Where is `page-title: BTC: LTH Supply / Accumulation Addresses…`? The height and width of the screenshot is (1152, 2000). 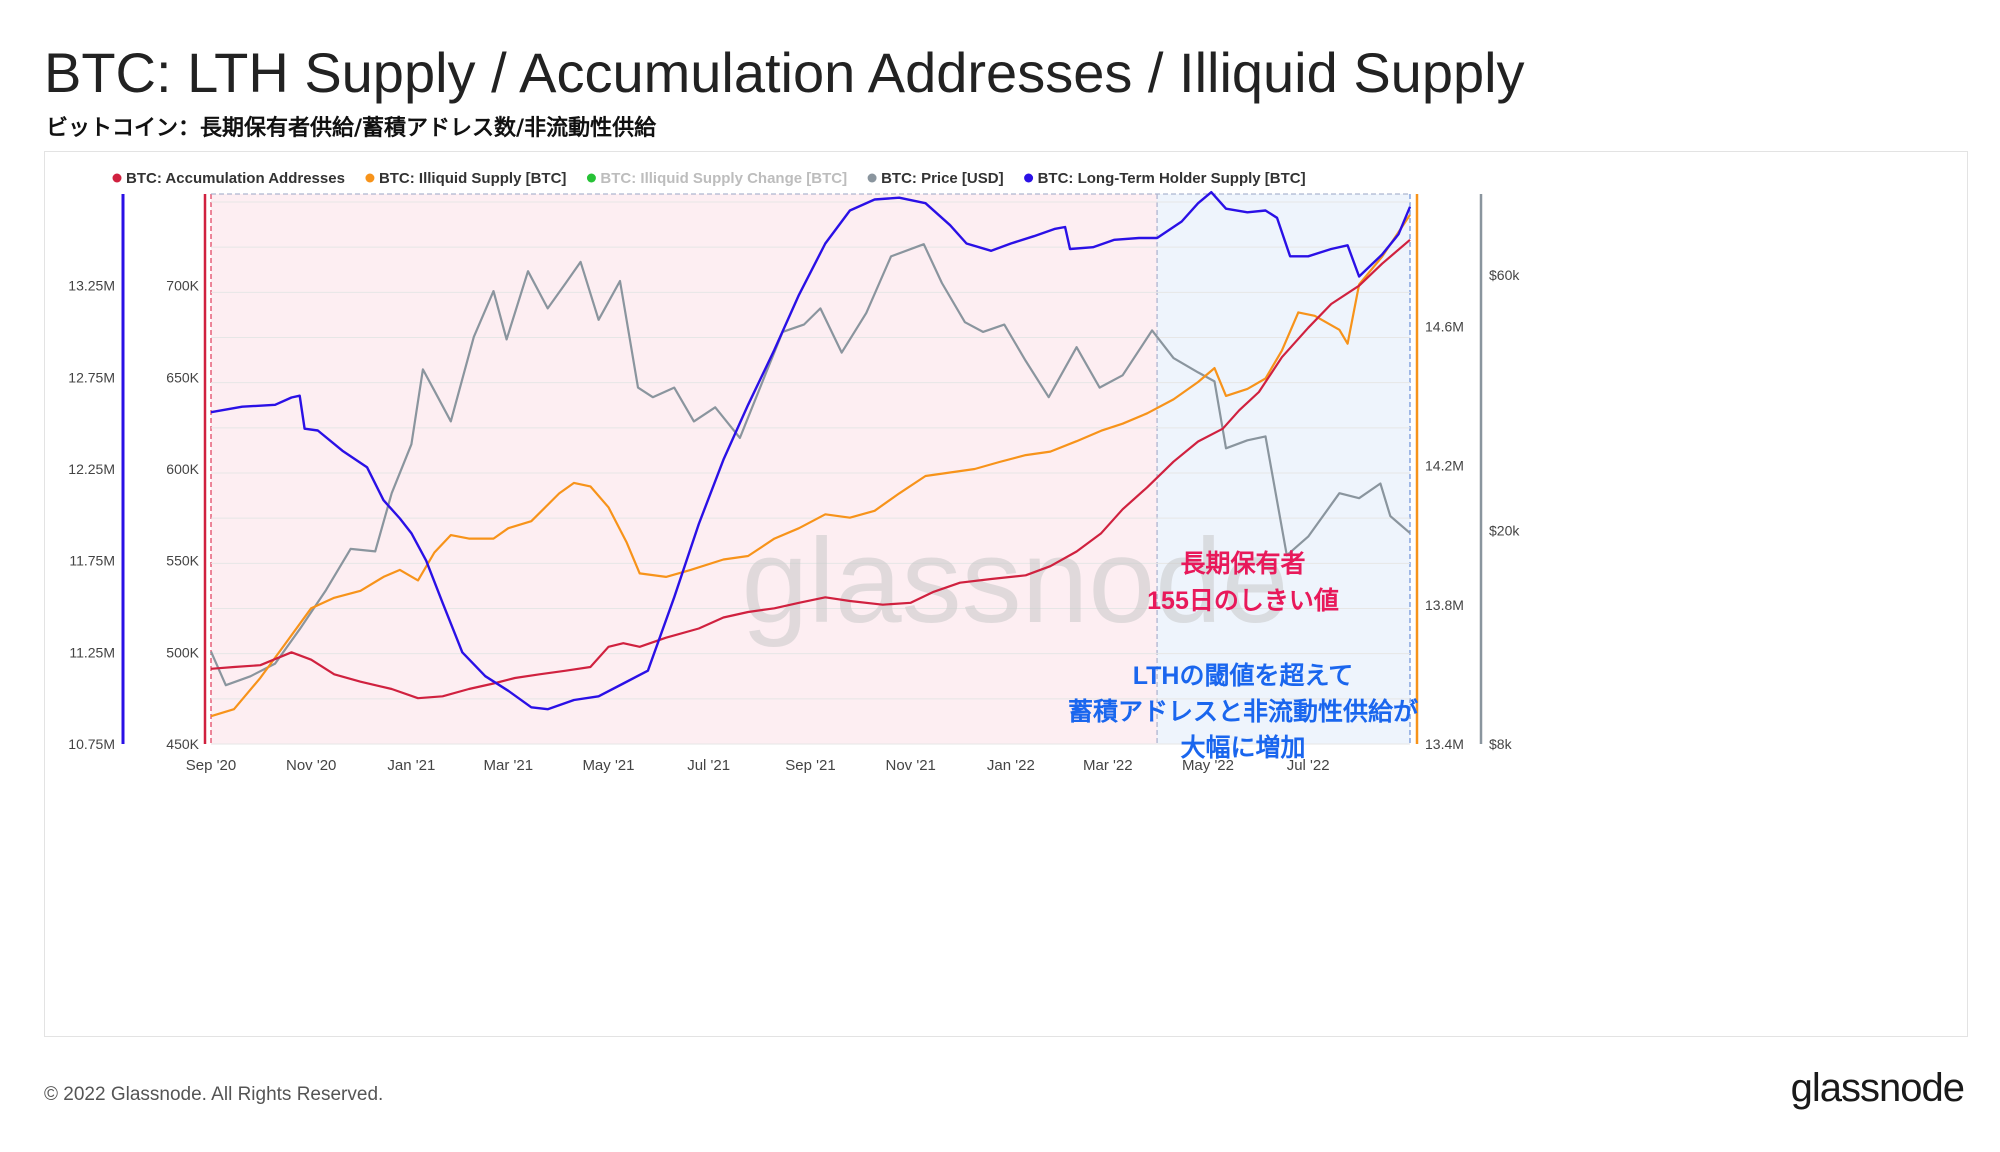 page-title: BTC: LTH Supply / Accumulation Addresses… is located at coordinates (784, 72).